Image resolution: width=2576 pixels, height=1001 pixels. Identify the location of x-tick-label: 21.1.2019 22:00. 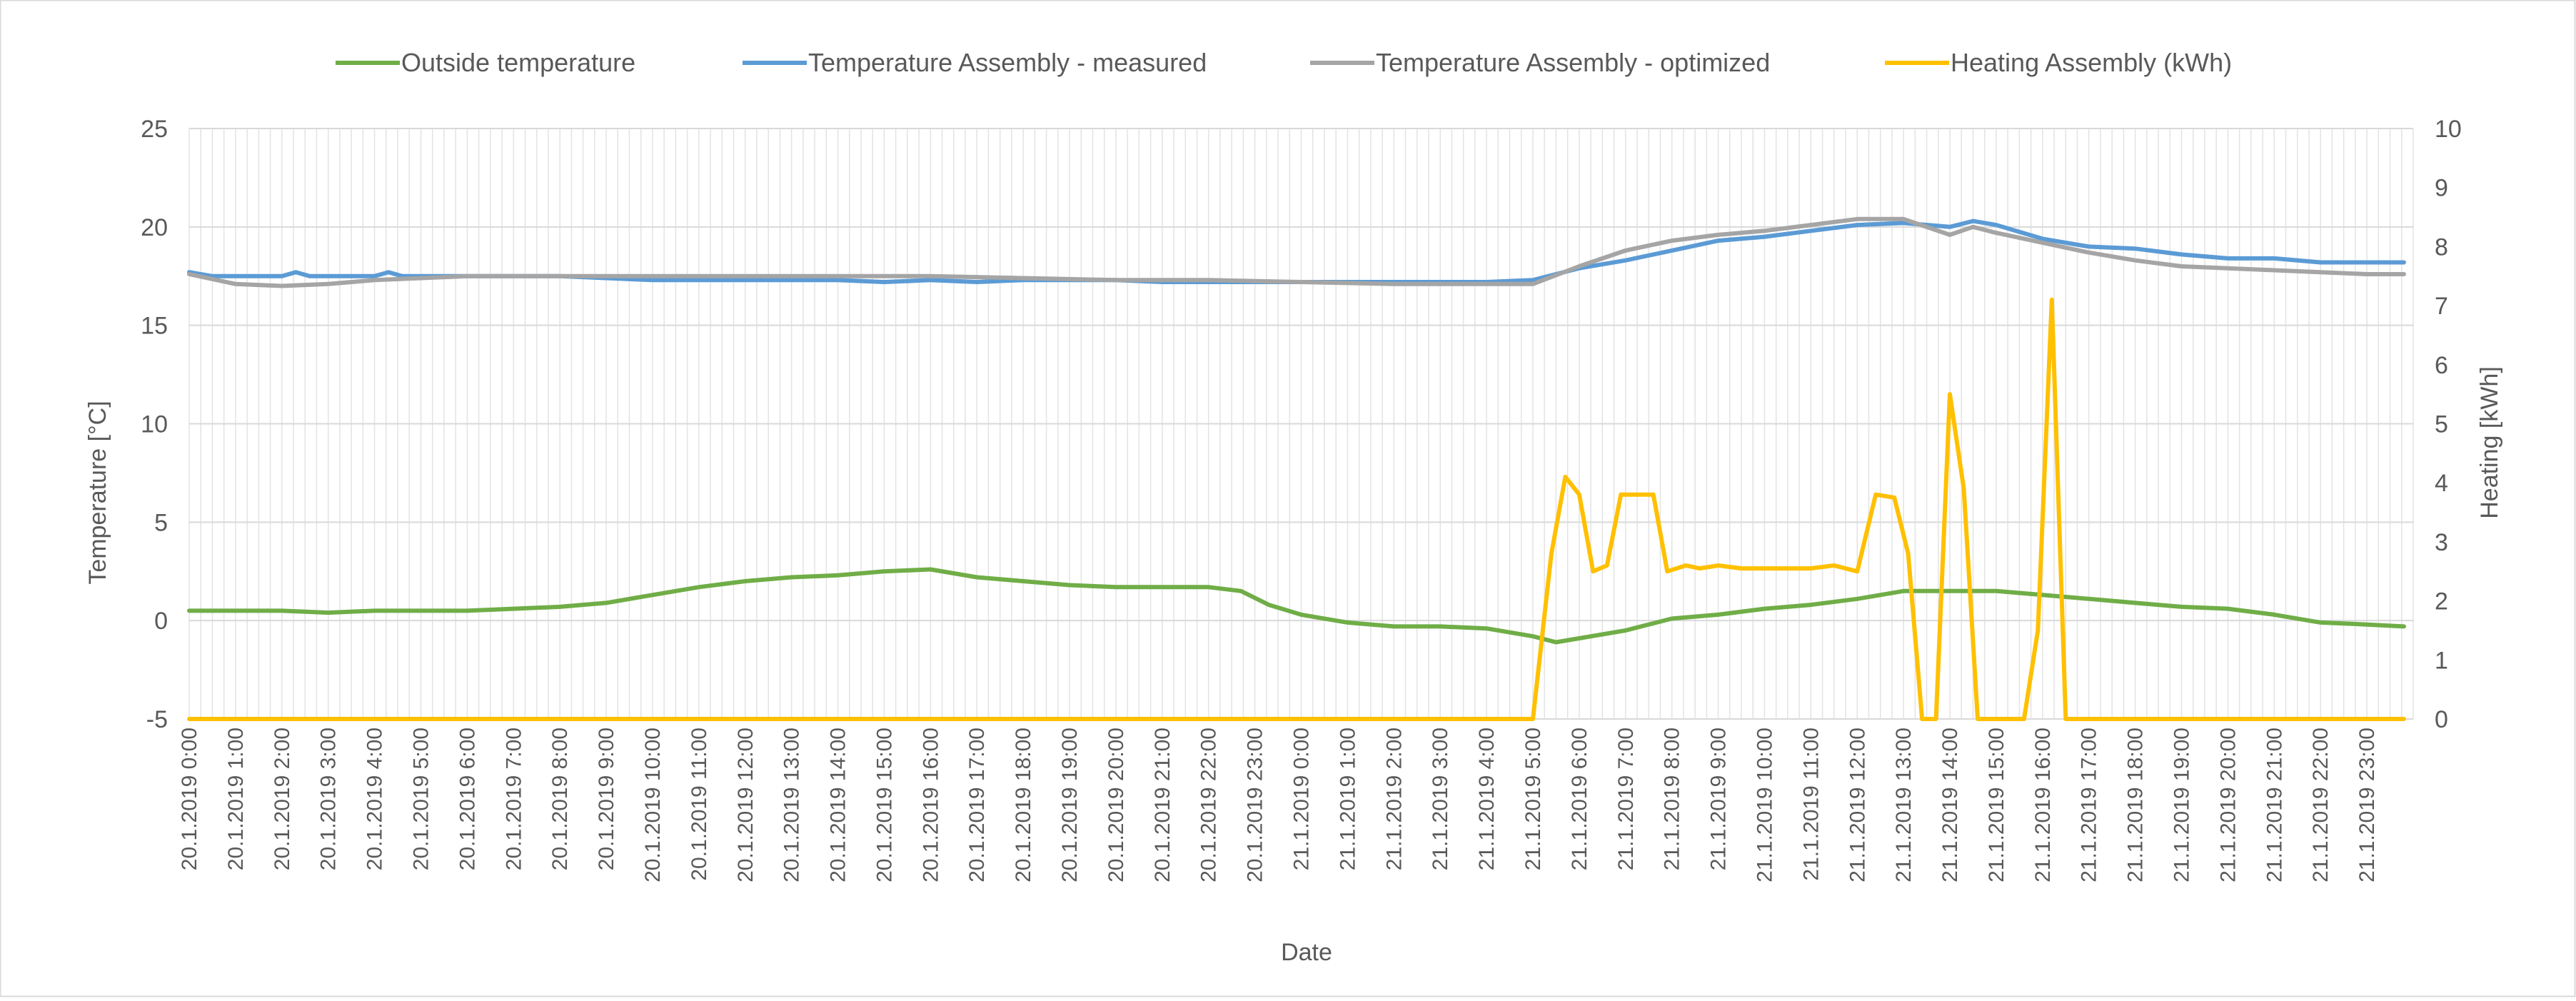
(2321, 805).